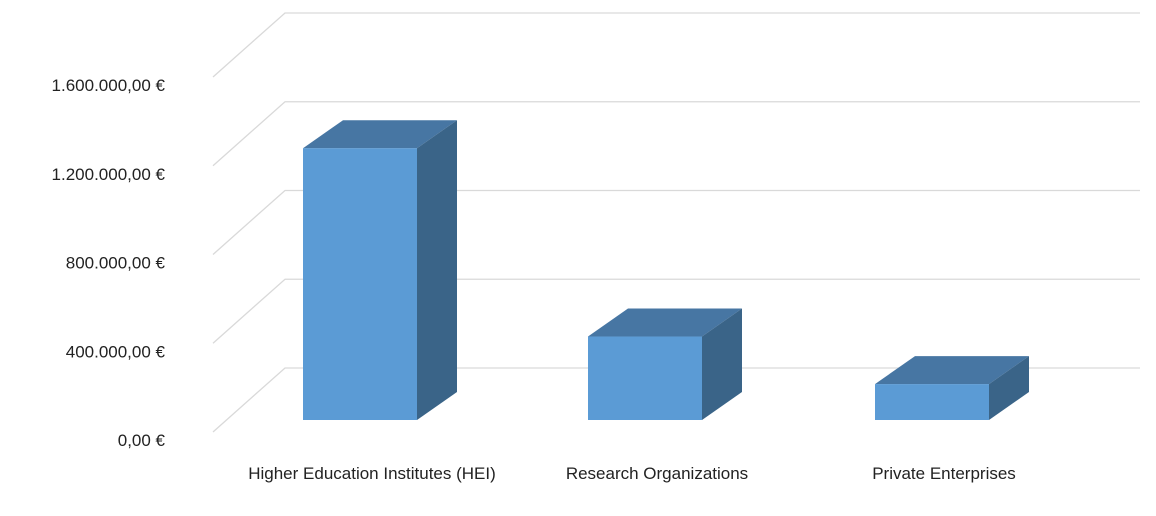 The height and width of the screenshot is (516, 1156). Describe the element at coordinates (109, 174) in the screenshot. I see `y-tick-label: 1.200.000,00 €` at that location.